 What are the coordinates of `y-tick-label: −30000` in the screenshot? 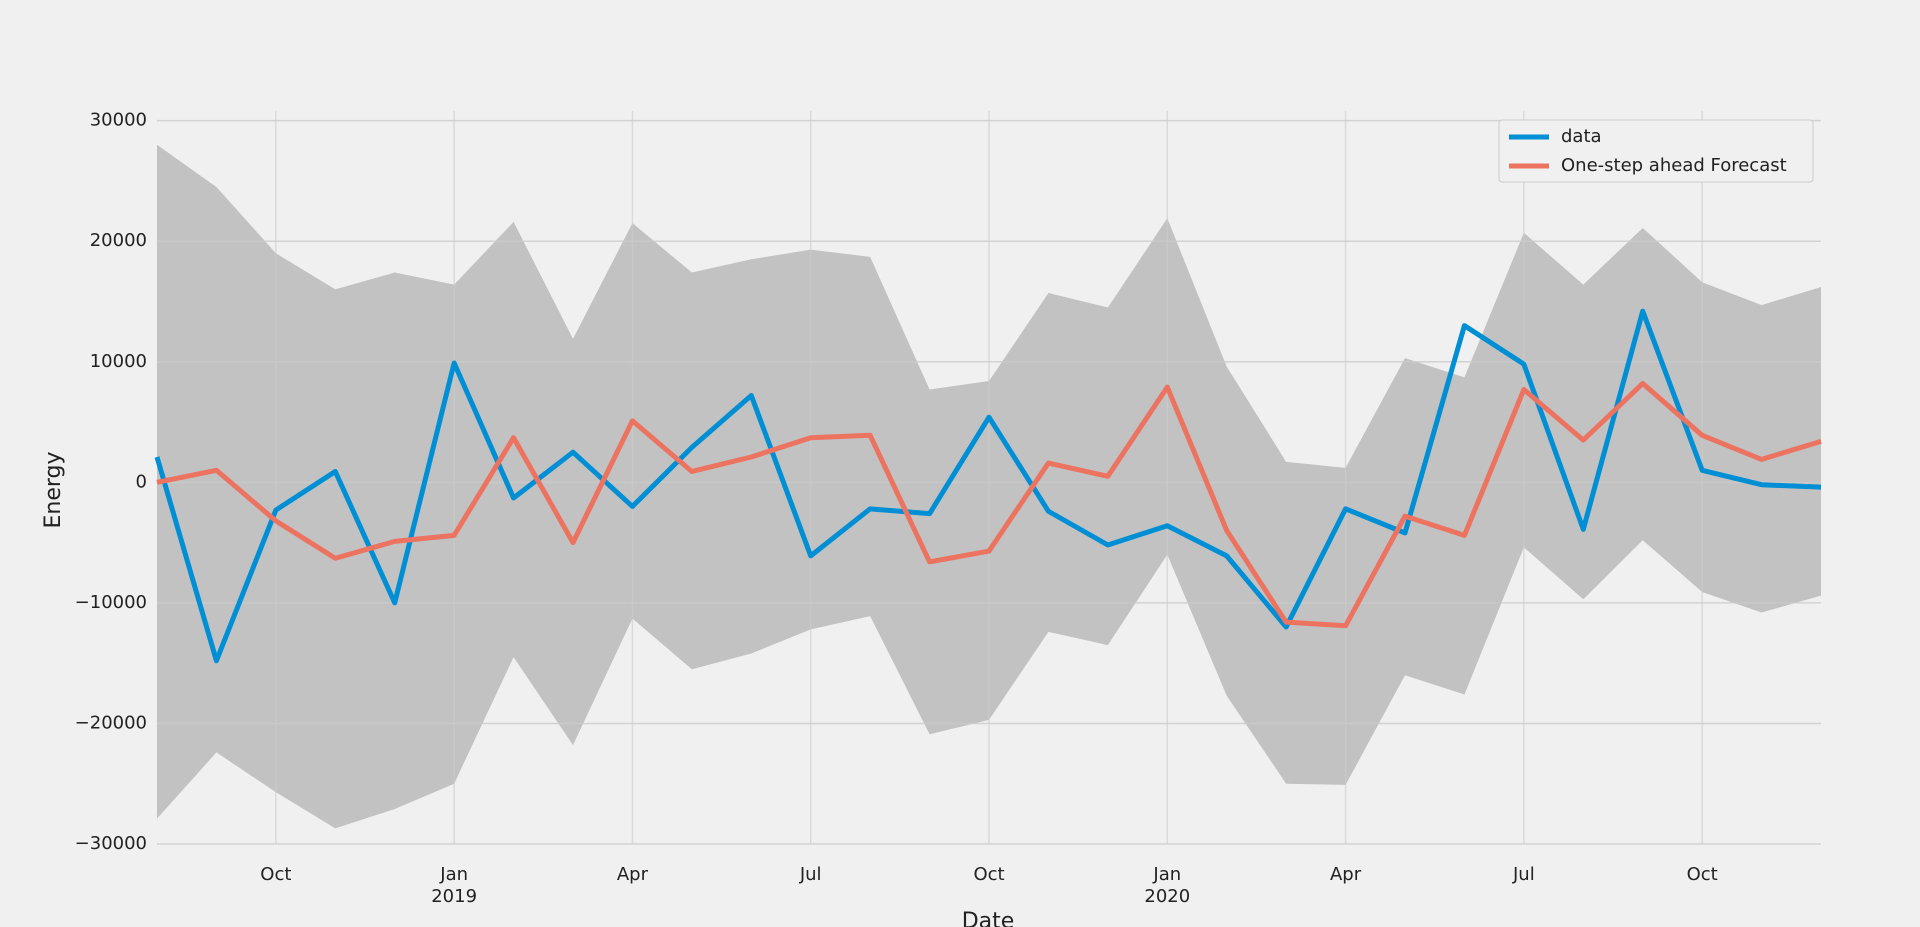 It's located at (111, 843).